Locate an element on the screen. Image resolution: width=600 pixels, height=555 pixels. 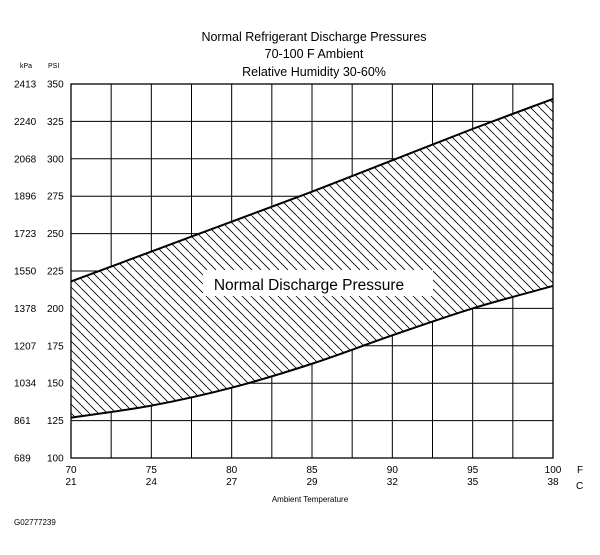
figure-code: G02777239 is located at coordinates (35, 522).